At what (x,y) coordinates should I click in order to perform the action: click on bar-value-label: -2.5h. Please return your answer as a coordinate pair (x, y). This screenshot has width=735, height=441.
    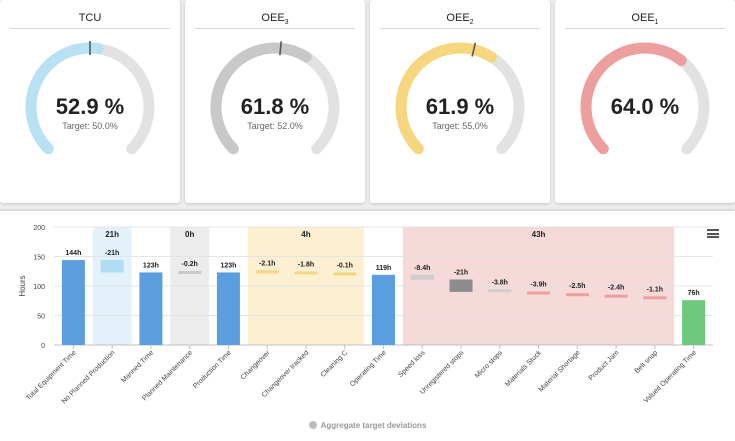
    Looking at the image, I should click on (577, 286).